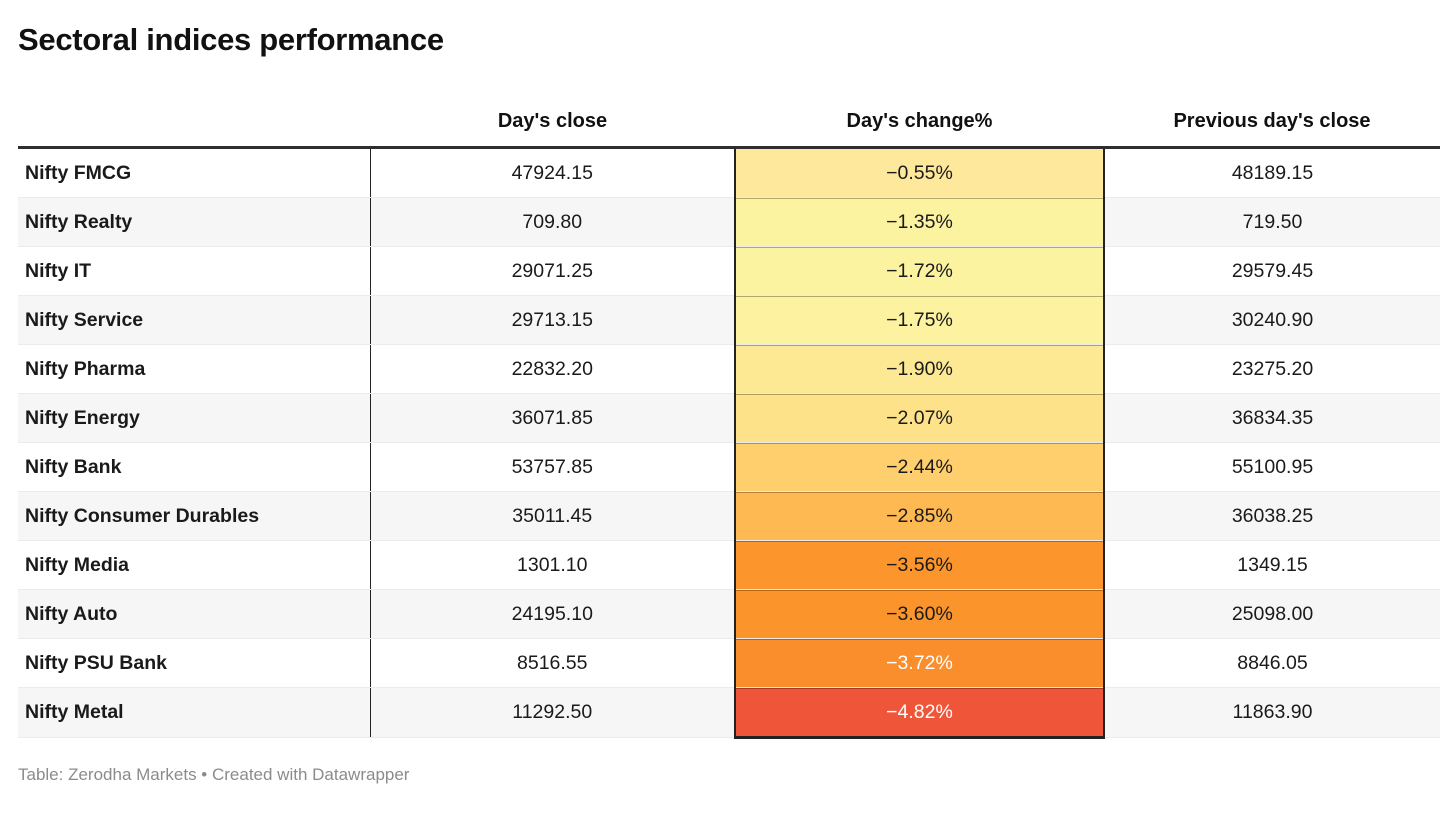  What do you see at coordinates (552, 516) in the screenshot?
I see `days-close-cell: 35011.45` at bounding box center [552, 516].